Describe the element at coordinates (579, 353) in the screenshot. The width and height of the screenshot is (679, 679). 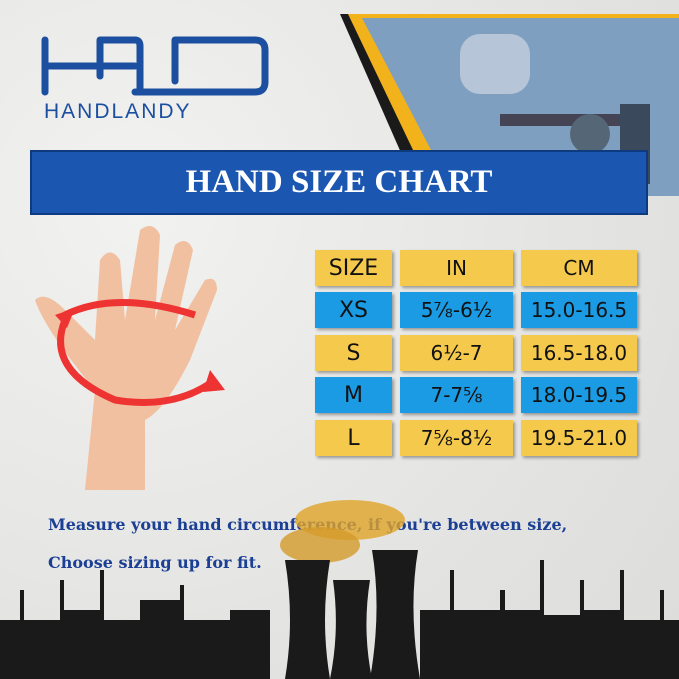
I see `cell-cm: 16.5-18.0` at that location.